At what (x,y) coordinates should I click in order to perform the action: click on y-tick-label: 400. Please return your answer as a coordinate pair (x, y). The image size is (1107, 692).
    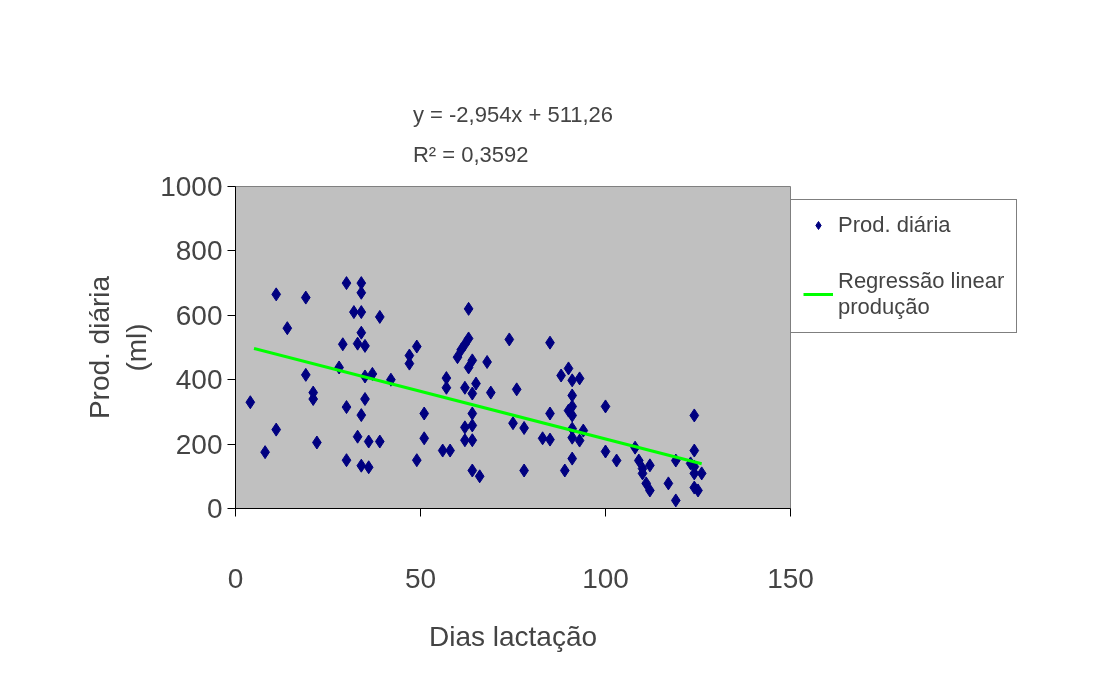
    Looking at the image, I should click on (199, 380).